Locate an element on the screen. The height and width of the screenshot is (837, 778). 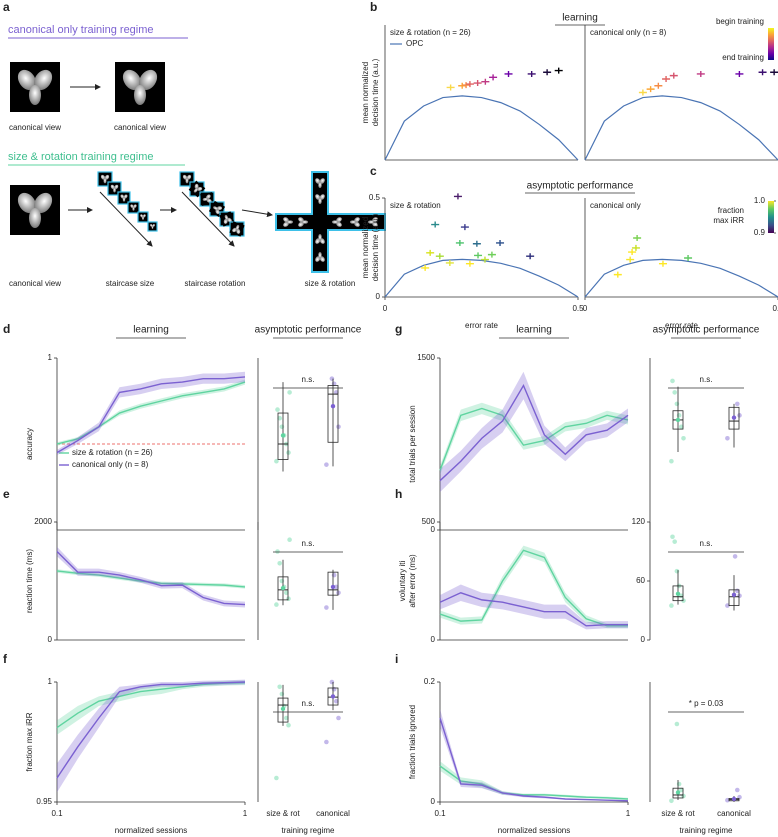
colorbar-title: fraction is located at coordinates (731, 210).